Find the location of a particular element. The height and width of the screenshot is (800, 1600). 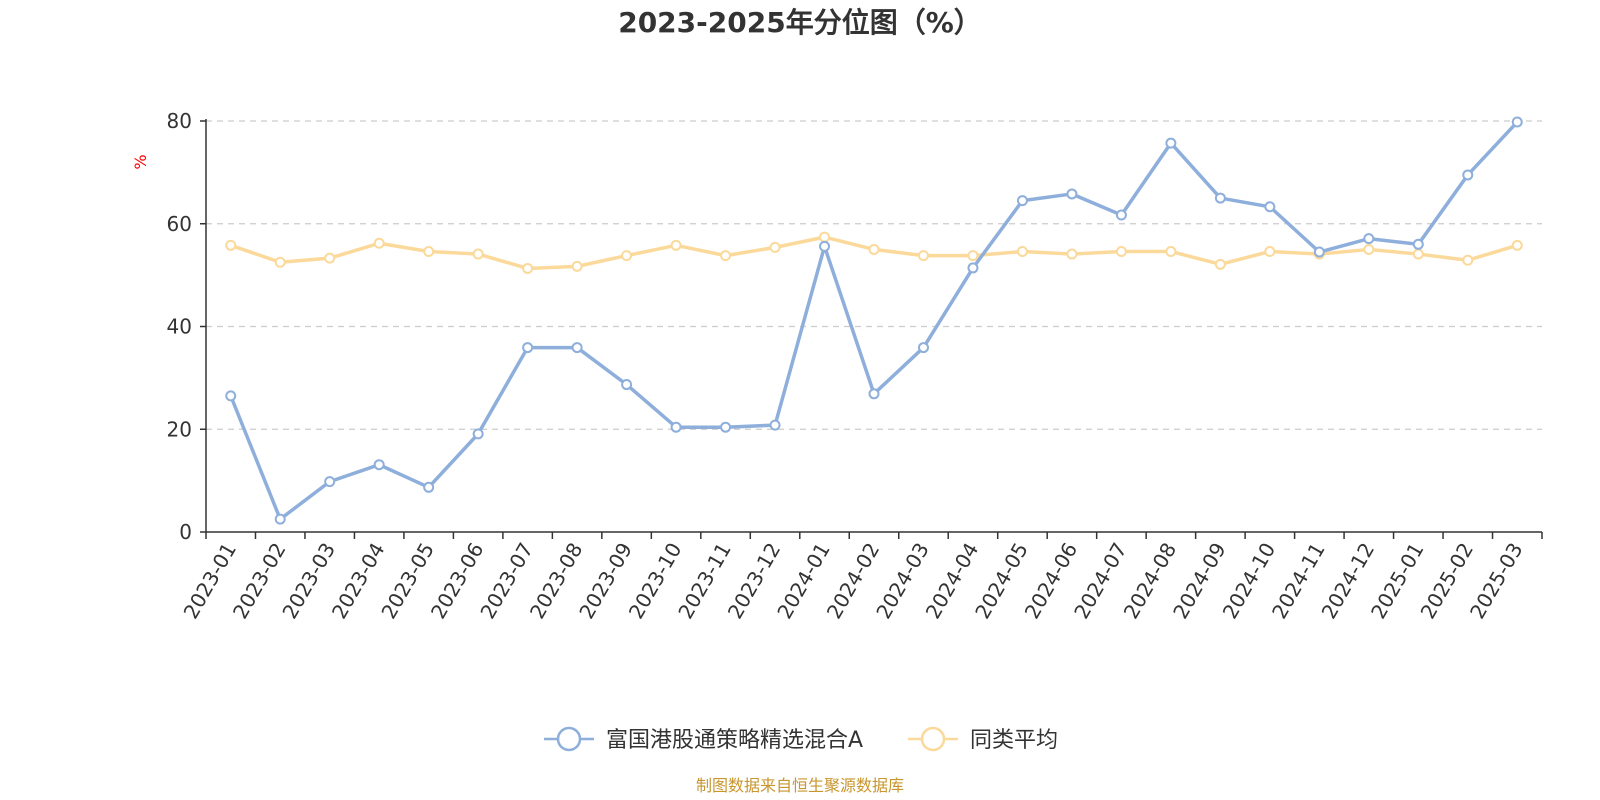

legend: 富国港股通策略精选混合A 同类平均 is located at coordinates (801, 739).